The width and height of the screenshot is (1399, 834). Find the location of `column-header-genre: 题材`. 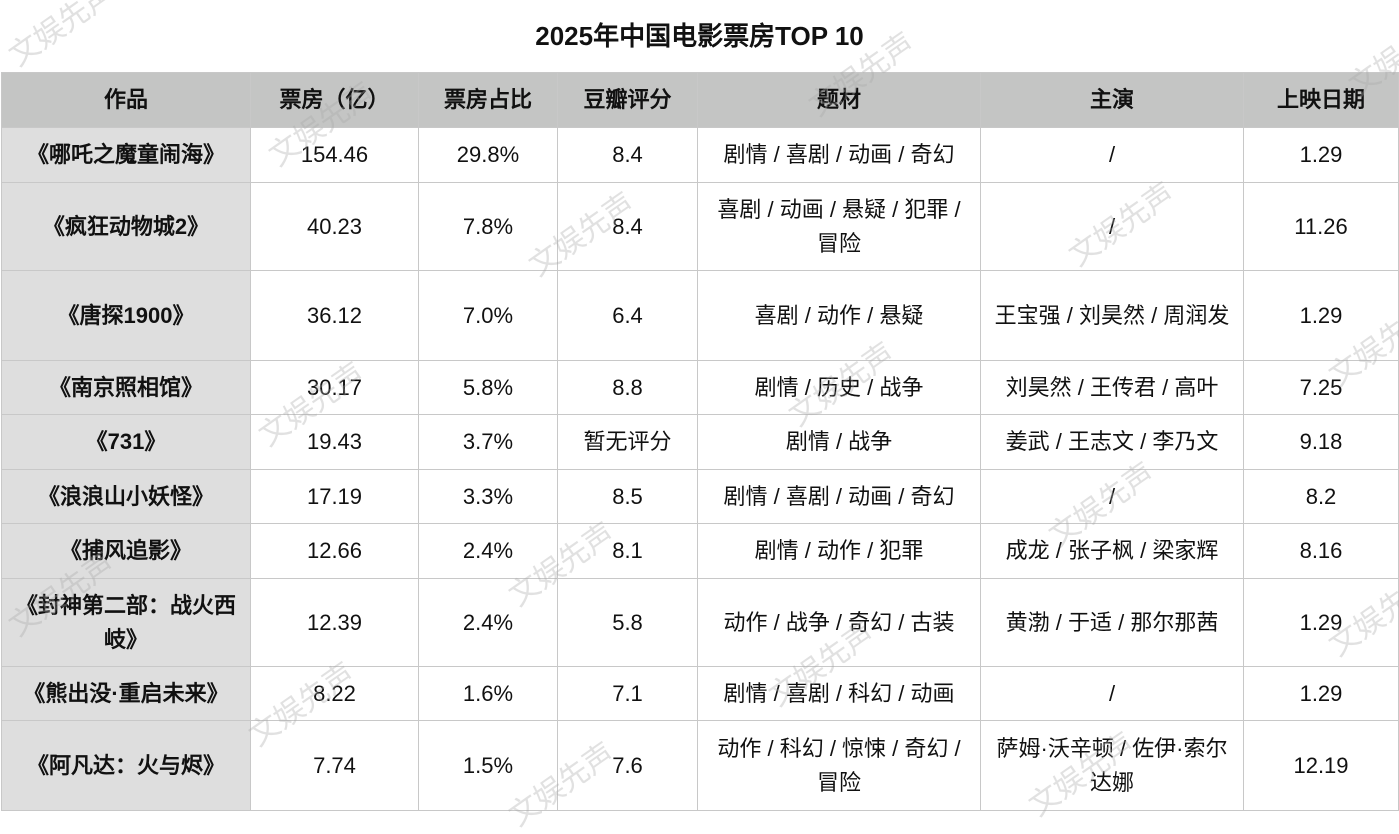

column-header-genre: 题材 is located at coordinates (839, 100).